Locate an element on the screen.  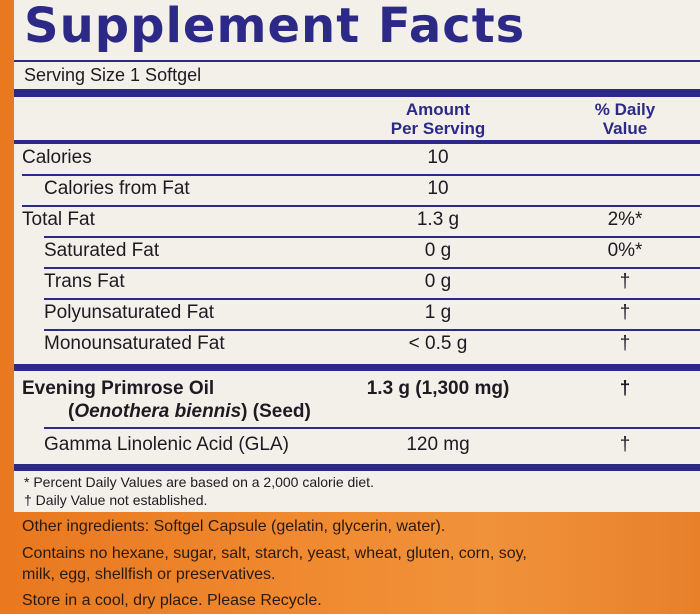
serving-size: Serving Size 1 Softgel is located at coordinates (113, 75).